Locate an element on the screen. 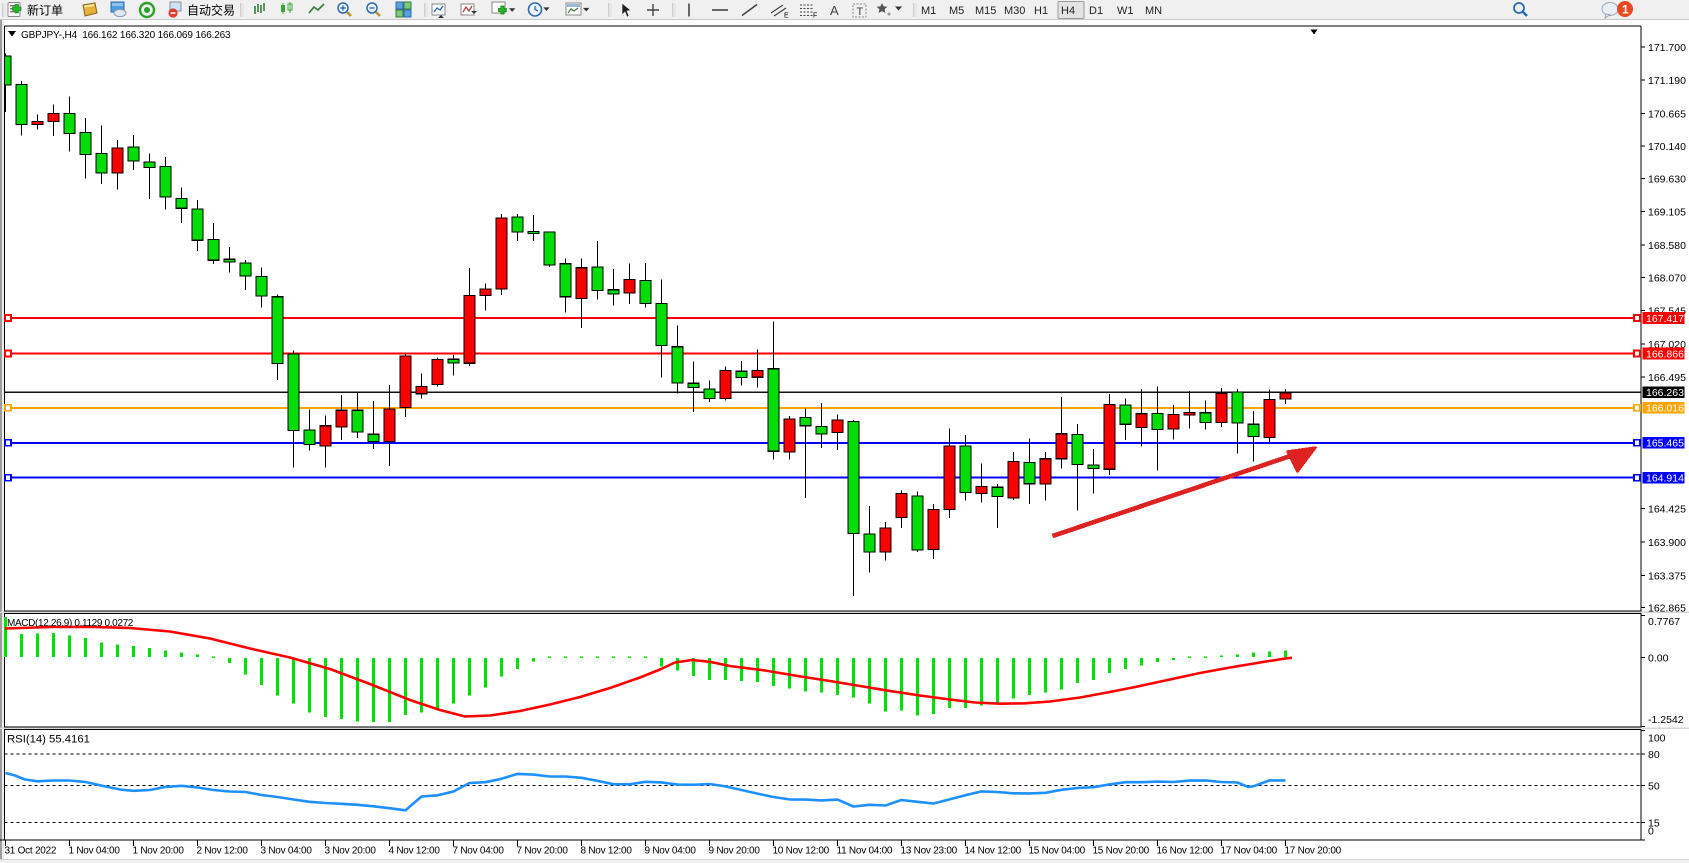  svg-text: 166.495 is located at coordinates (1667, 378).